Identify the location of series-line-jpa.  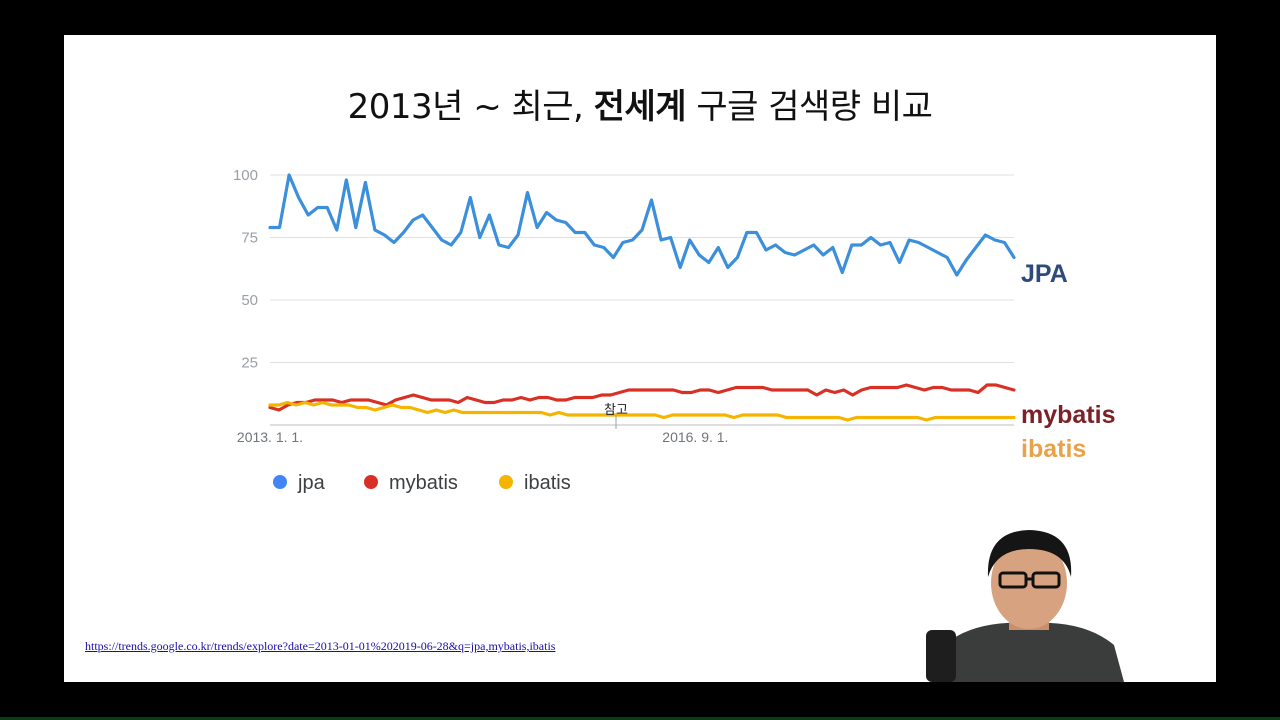
(642, 225).